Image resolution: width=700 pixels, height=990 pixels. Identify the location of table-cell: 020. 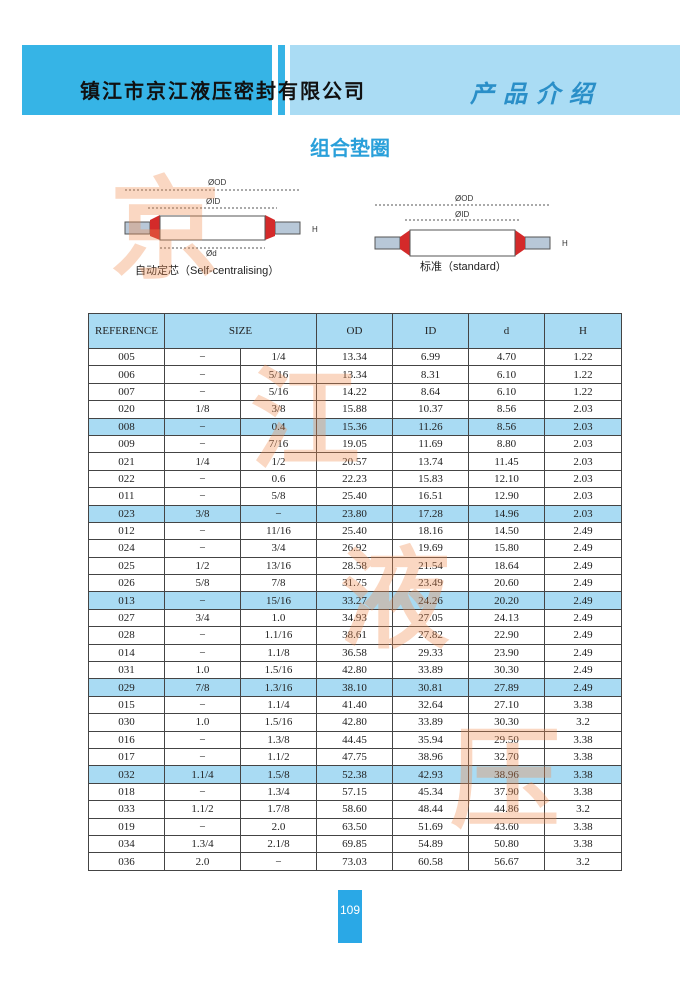
(126, 409).